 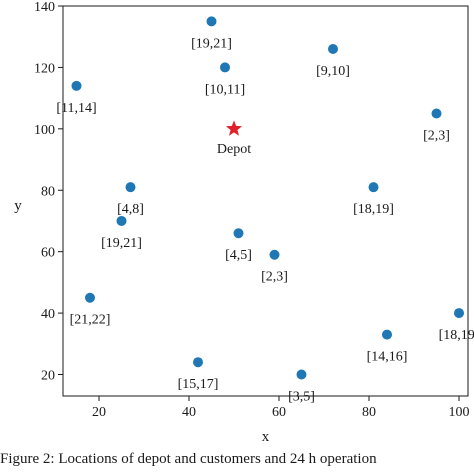 I want to click on customer-point-label: [4,8], so click(x=130, y=209).